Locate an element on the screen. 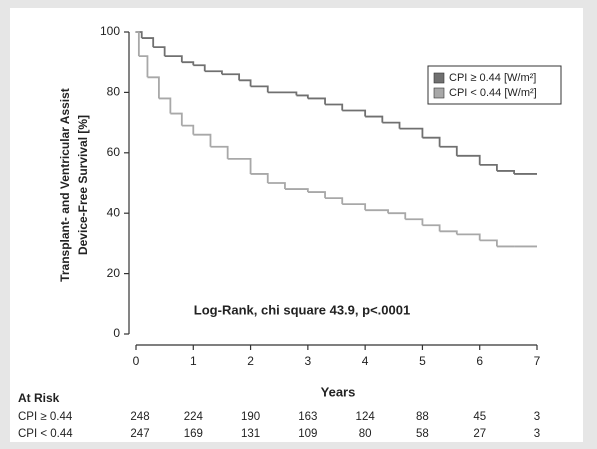 The width and height of the screenshot is (597, 449). at-risk-count: 88 is located at coordinates (422, 417).